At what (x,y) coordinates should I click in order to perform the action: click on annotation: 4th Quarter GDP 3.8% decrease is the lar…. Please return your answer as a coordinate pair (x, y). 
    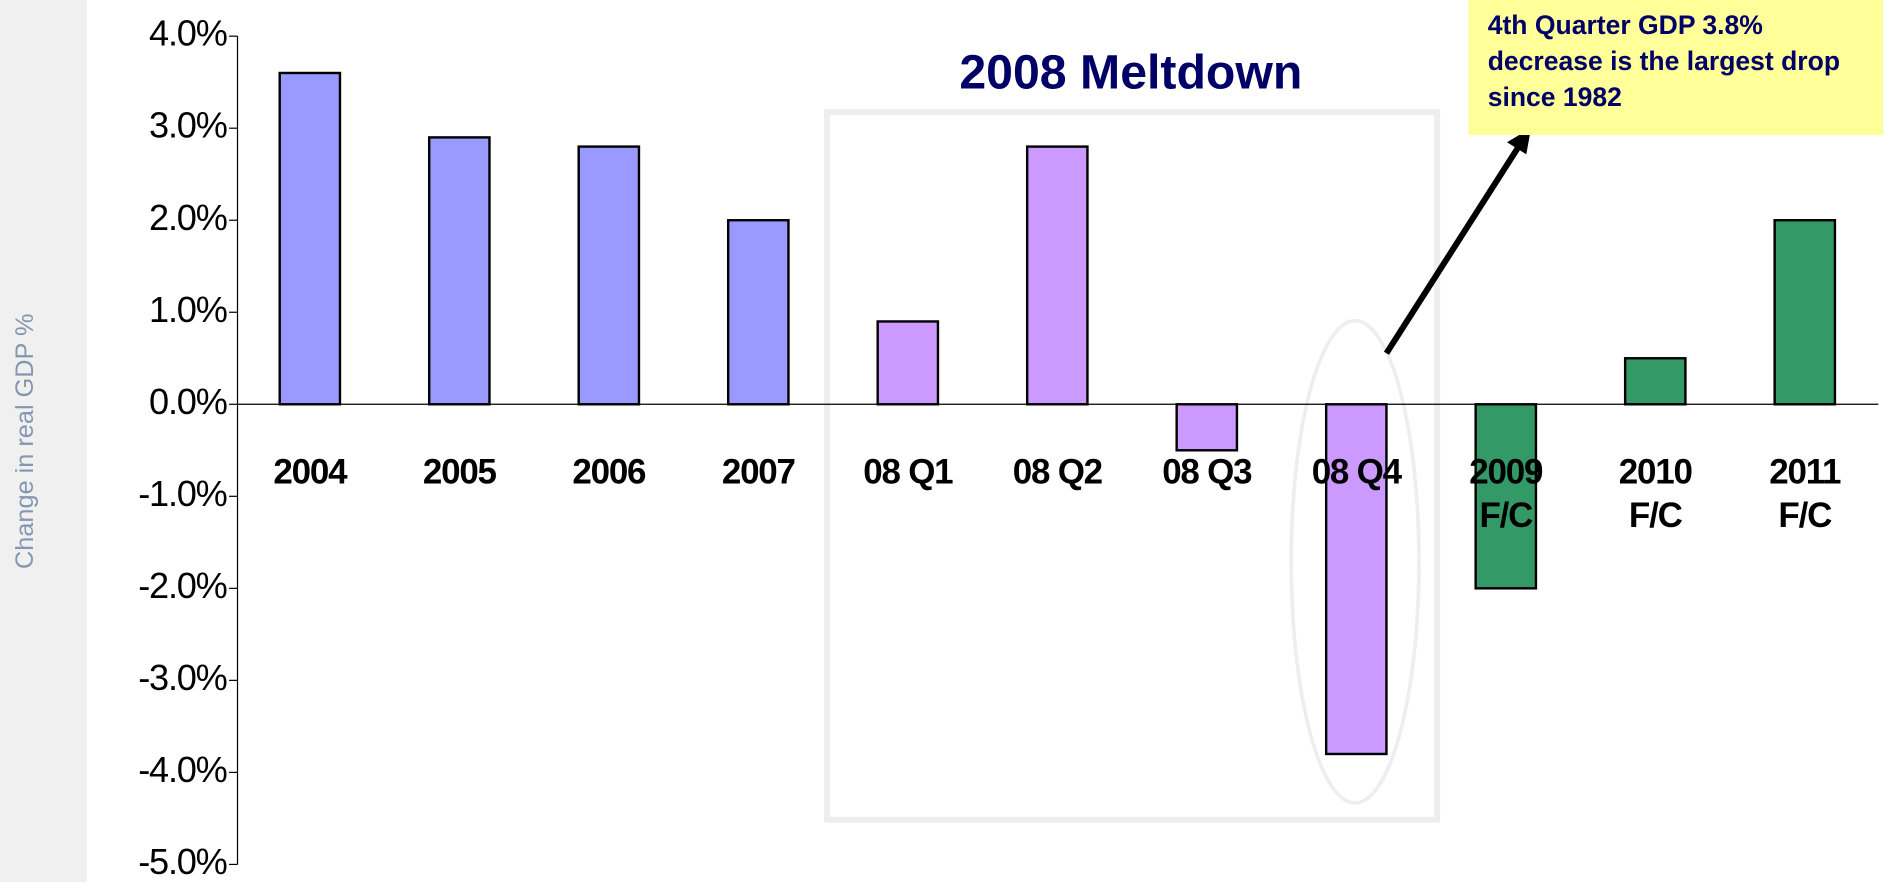
    Looking at the image, I should click on (1676, 68).